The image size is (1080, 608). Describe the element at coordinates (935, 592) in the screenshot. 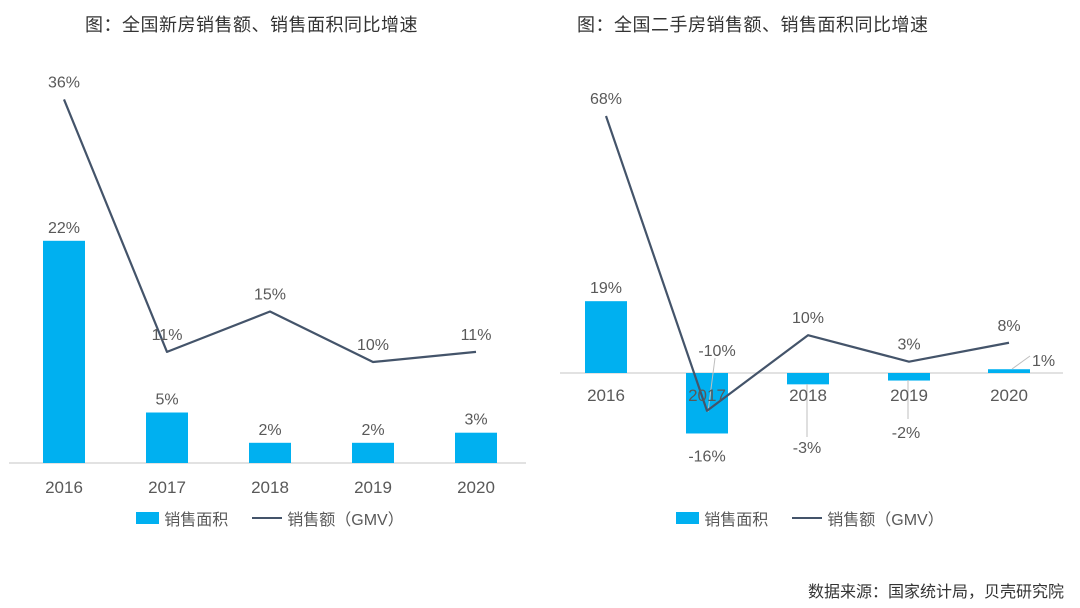

I see `data-source-note: 数据来源：国家统计局，贝壳研究院` at that location.